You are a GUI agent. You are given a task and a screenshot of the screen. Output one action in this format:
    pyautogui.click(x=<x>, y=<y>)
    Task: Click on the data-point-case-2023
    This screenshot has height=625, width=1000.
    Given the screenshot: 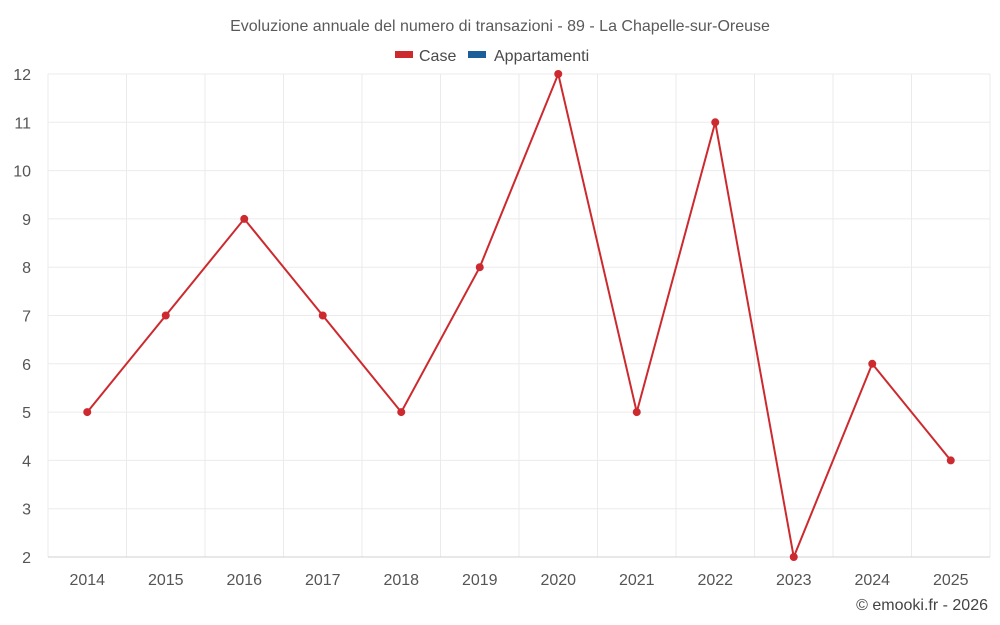 What is the action you would take?
    pyautogui.click(x=793, y=557)
    